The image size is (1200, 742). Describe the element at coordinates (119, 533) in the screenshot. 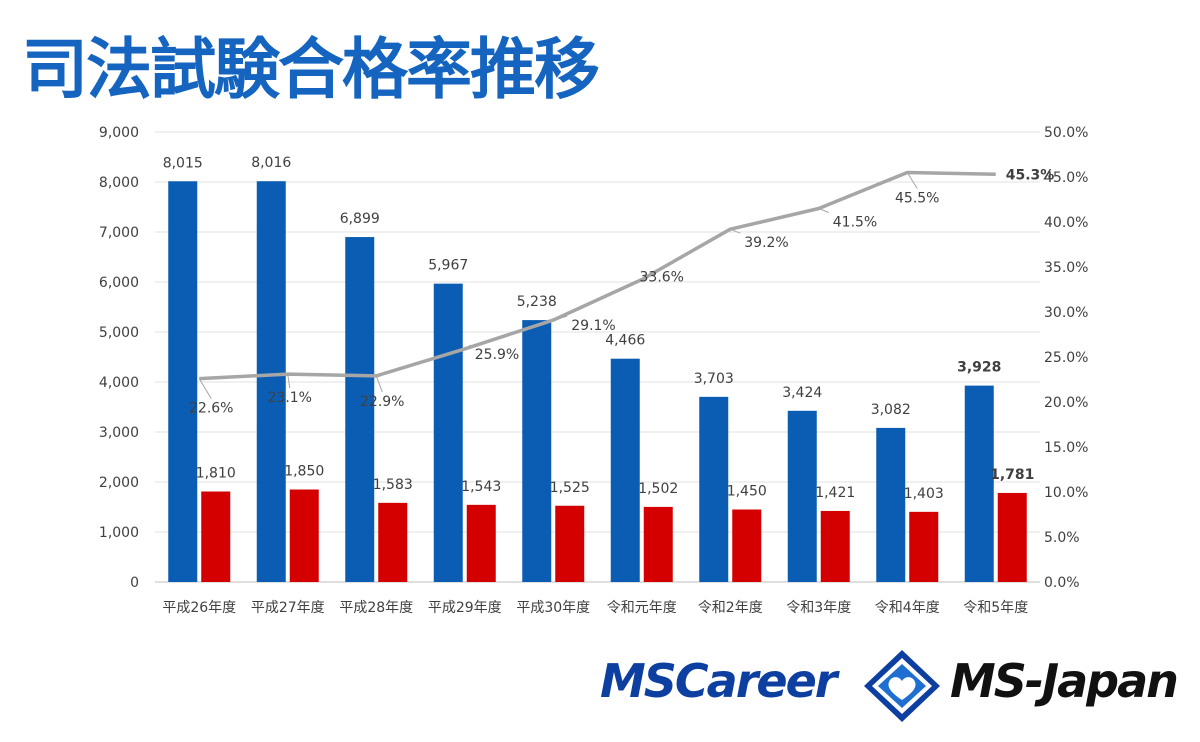

I see `left-axis-tick: 1,000` at that location.